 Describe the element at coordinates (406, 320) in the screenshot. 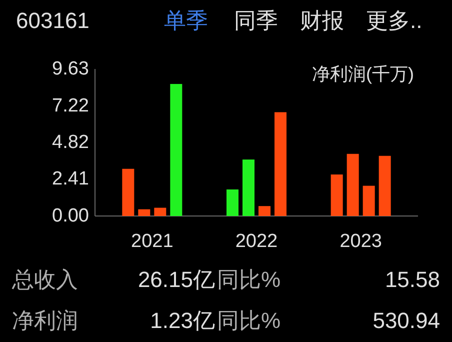

I see `text: 530.94` at that location.